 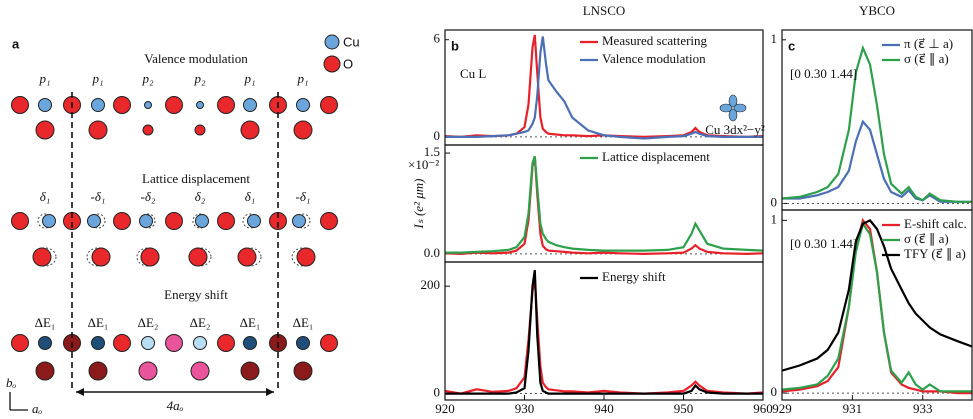 What do you see at coordinates (774, 38) in the screenshot?
I see `y-tick-label: 1` at bounding box center [774, 38].